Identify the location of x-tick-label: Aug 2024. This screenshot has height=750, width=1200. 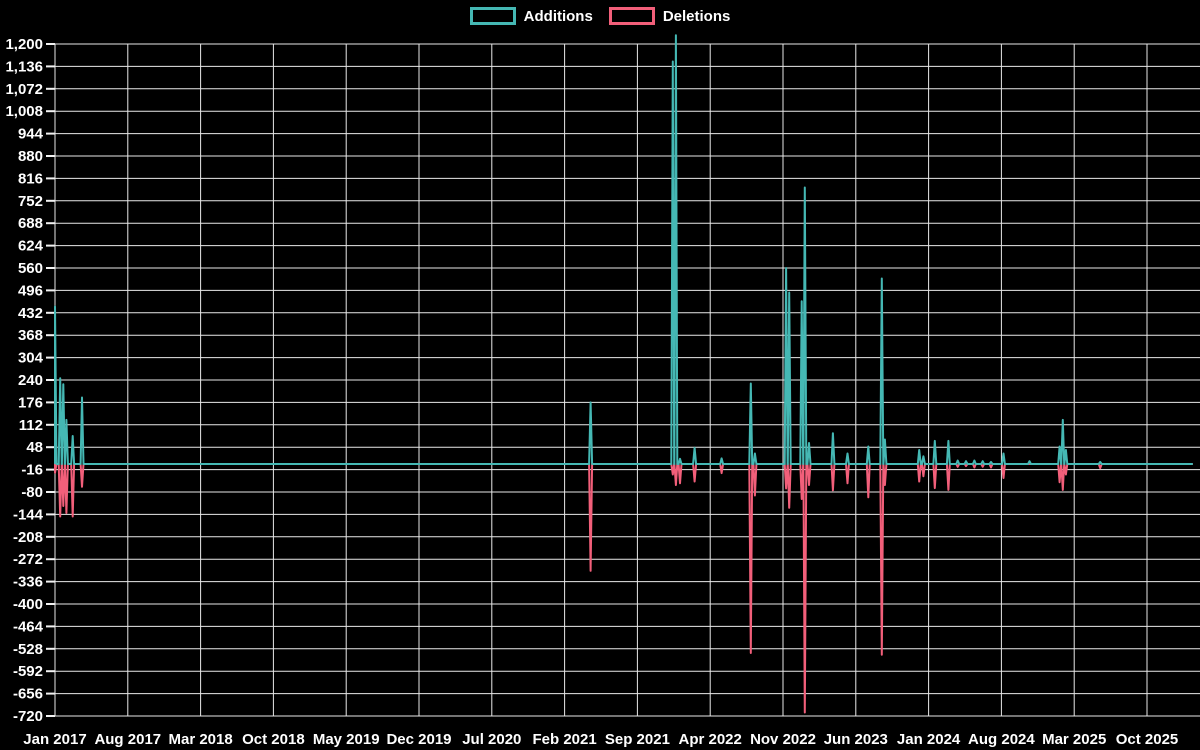
(1001, 739).